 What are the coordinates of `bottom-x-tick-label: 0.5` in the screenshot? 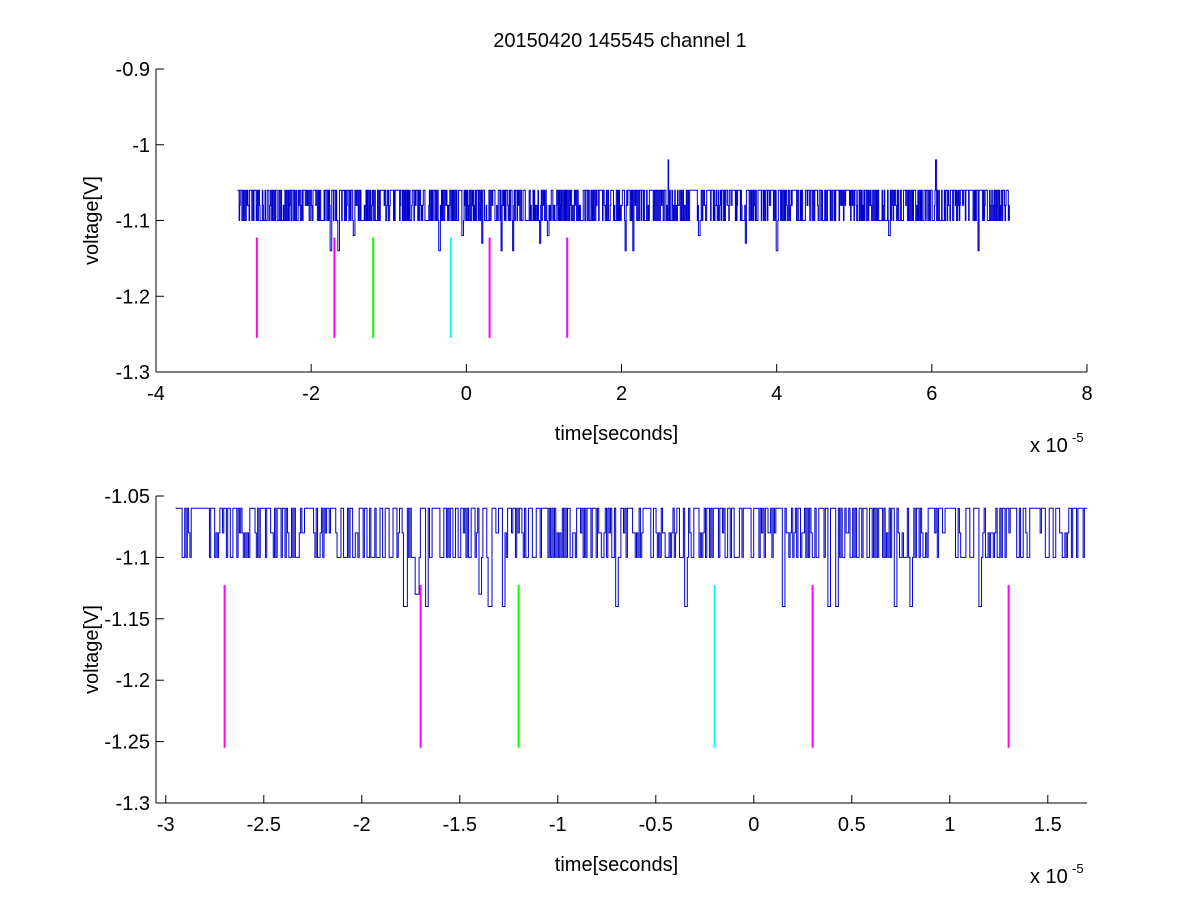 It's located at (852, 825).